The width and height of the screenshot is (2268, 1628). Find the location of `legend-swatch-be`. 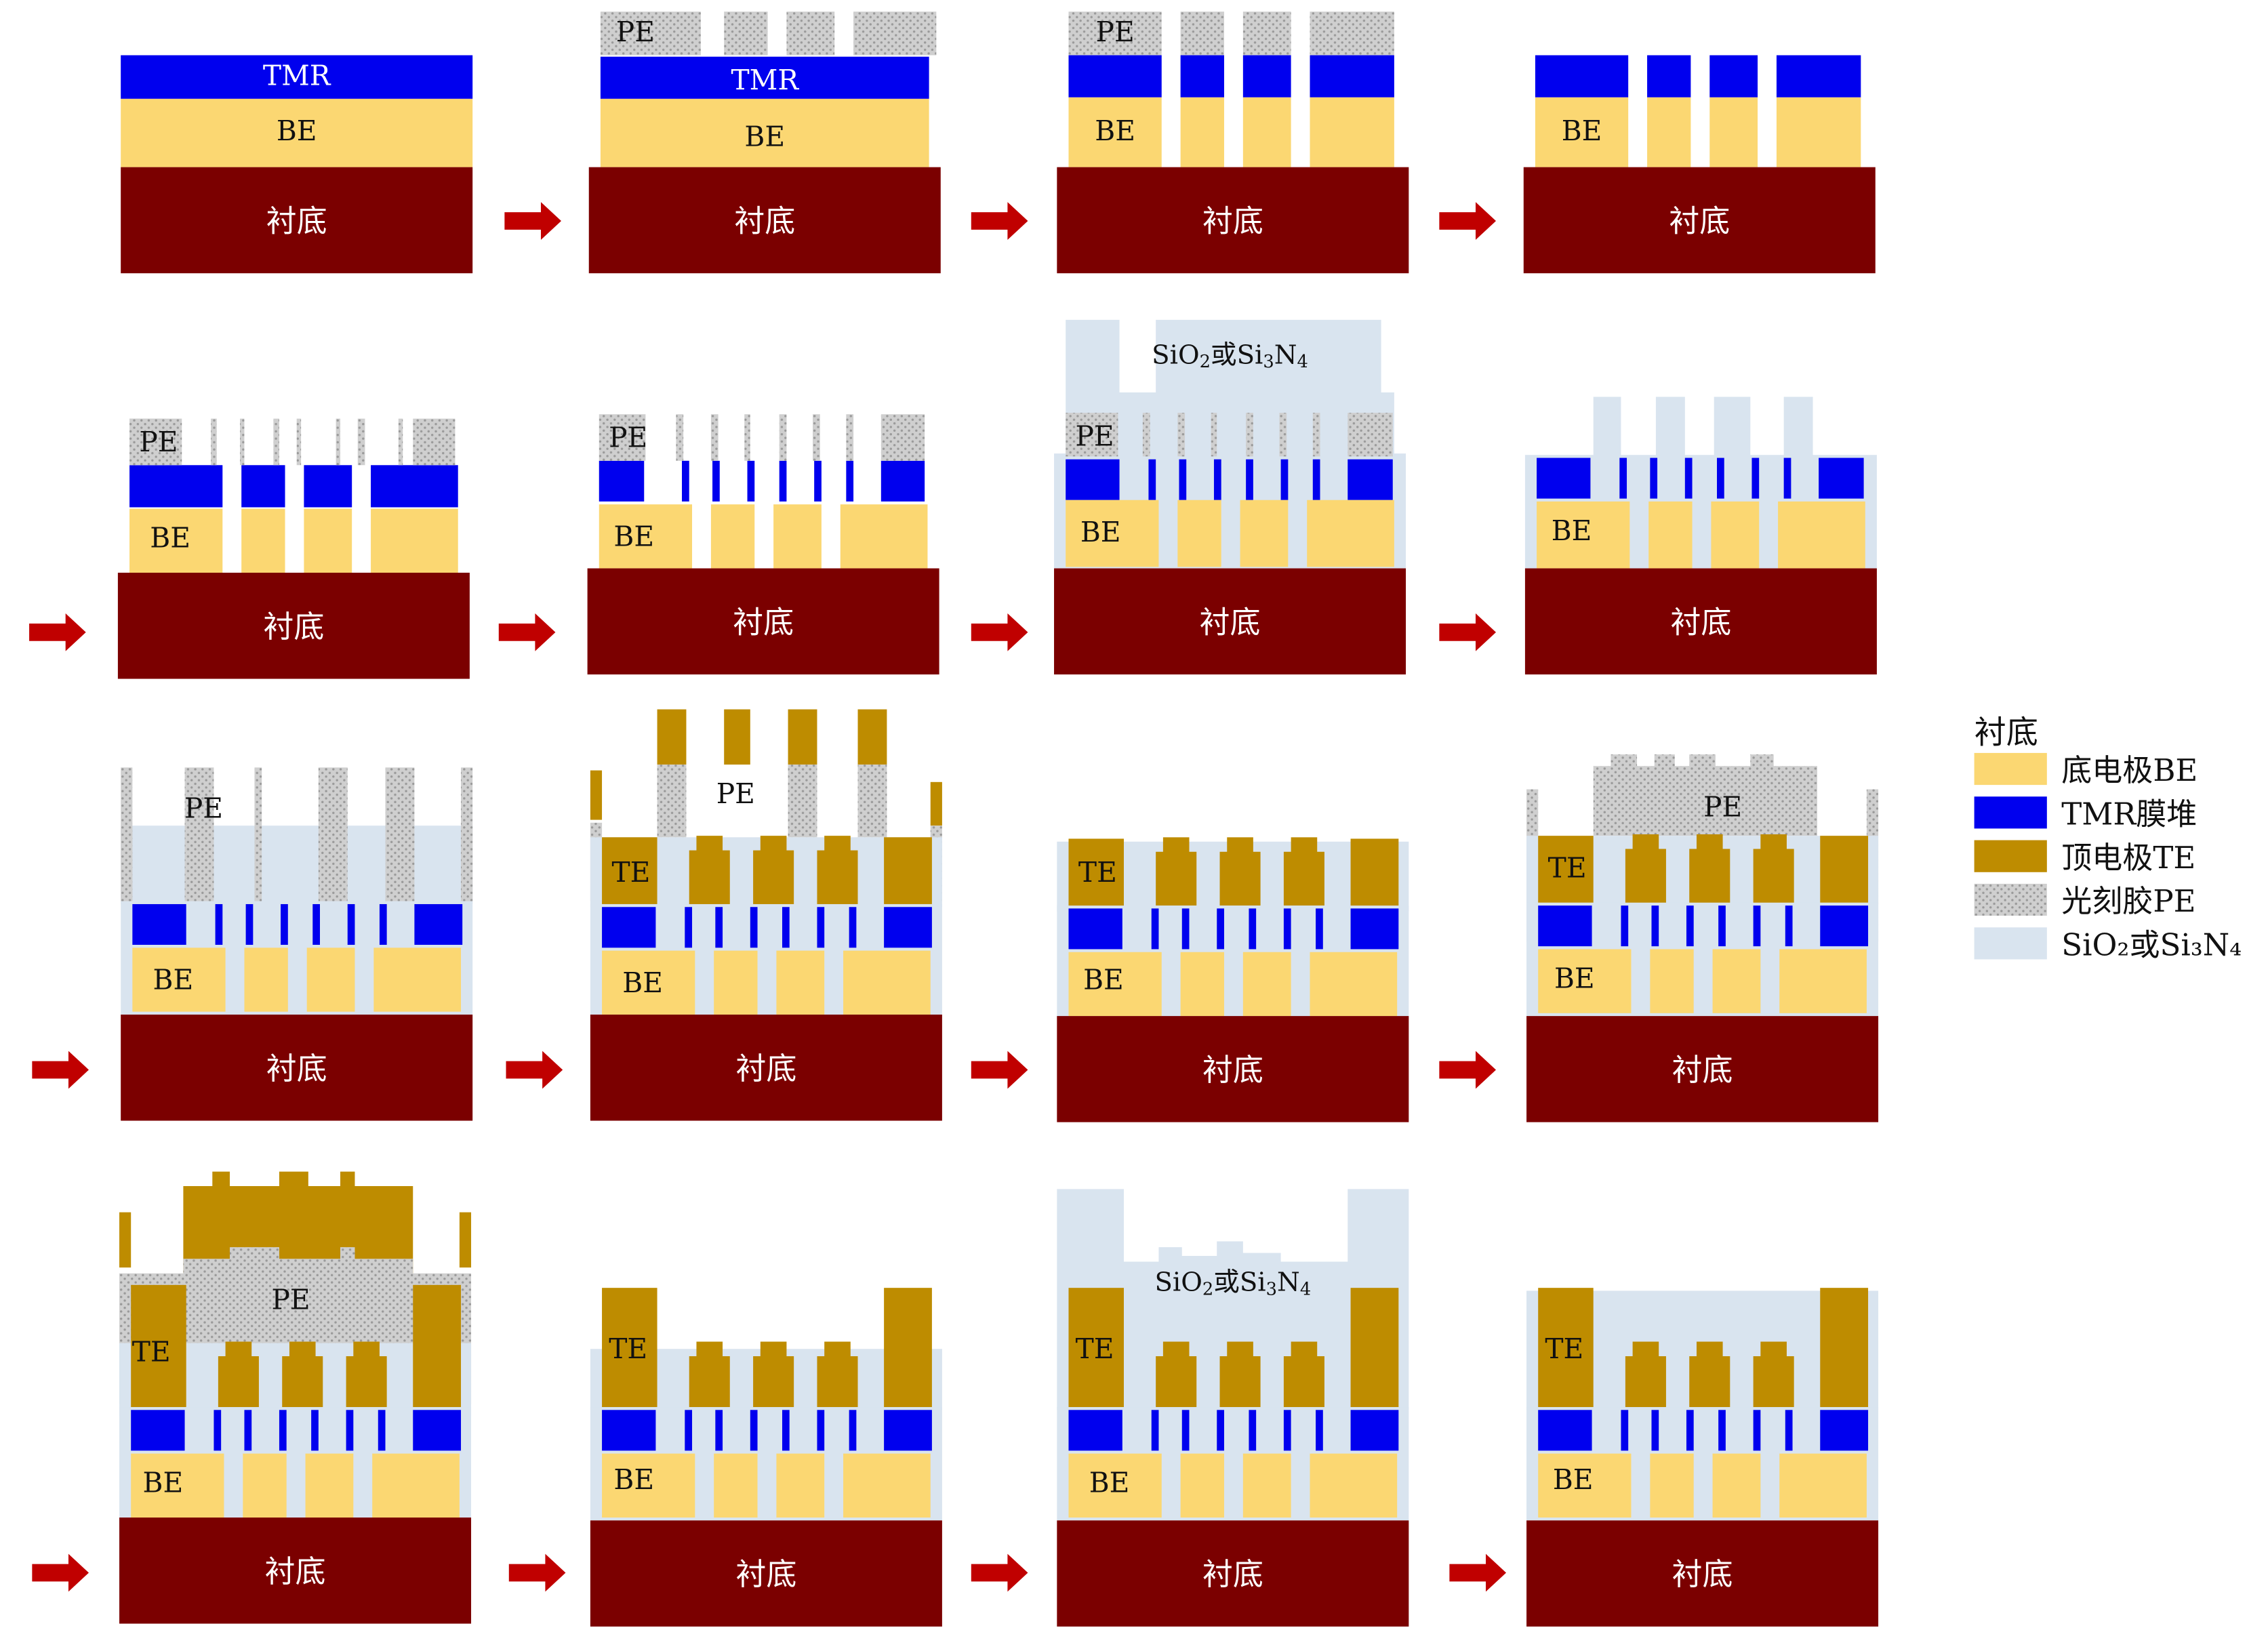

legend-swatch-be is located at coordinates (2010, 769).